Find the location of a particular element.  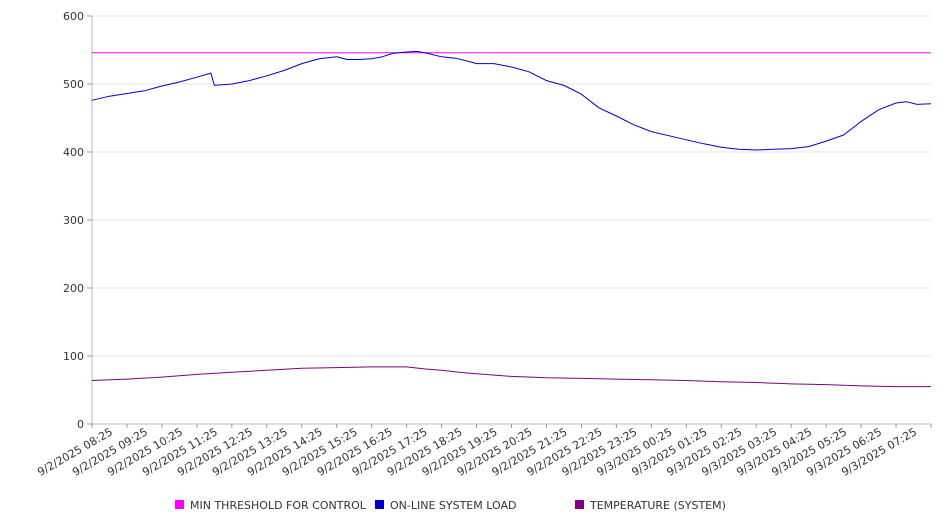

y-tick-label: 200 is located at coordinates (73, 288).